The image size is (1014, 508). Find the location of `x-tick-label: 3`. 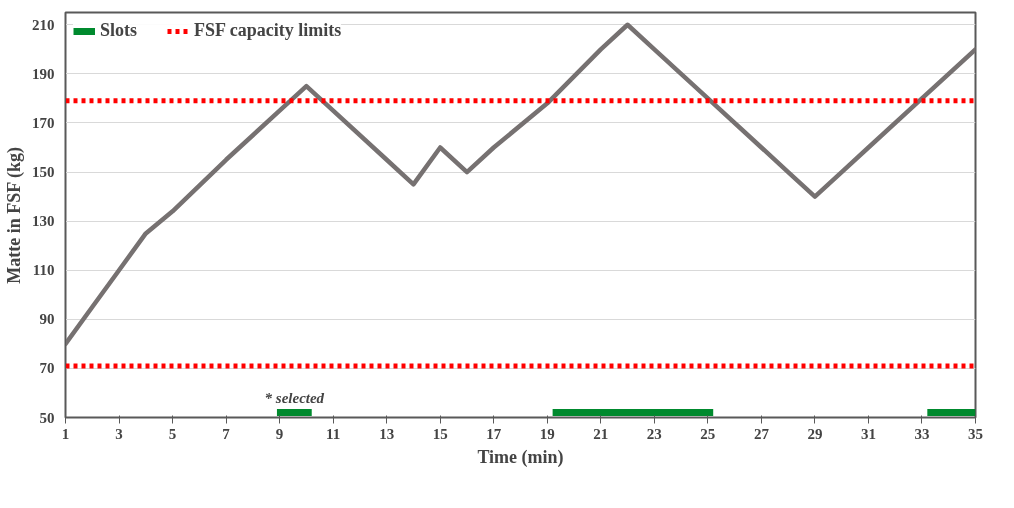

x-tick-label: 3 is located at coordinates (119, 433).